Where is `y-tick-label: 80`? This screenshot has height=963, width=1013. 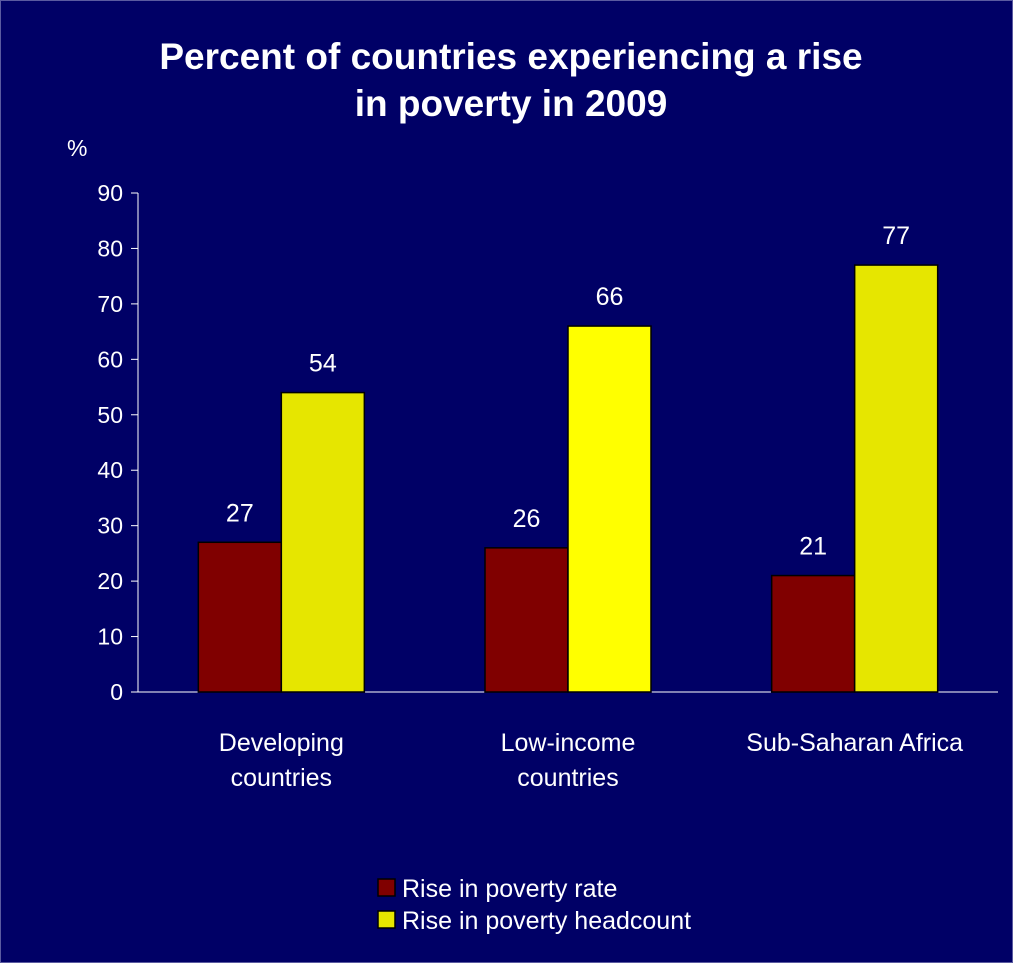
y-tick-label: 80 is located at coordinates (110, 248).